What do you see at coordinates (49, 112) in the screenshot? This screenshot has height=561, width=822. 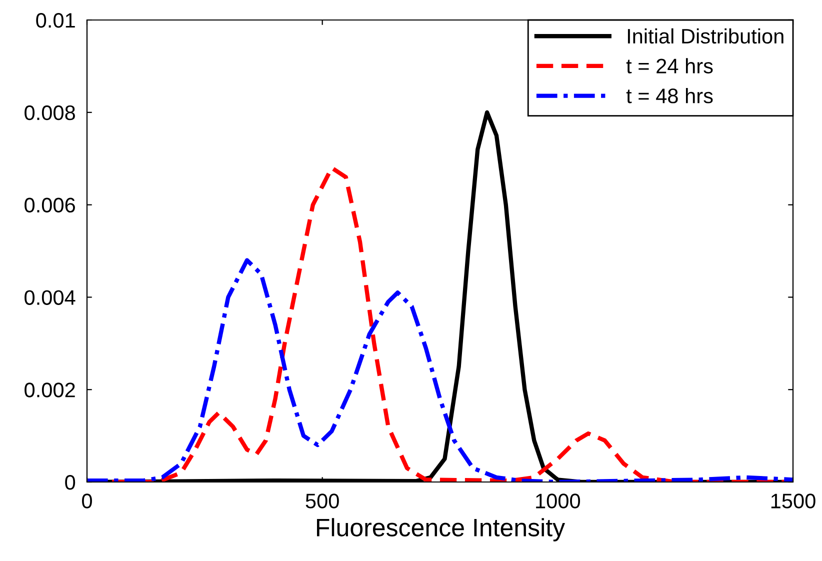 I see `y-tick-label: 0.008` at bounding box center [49, 112].